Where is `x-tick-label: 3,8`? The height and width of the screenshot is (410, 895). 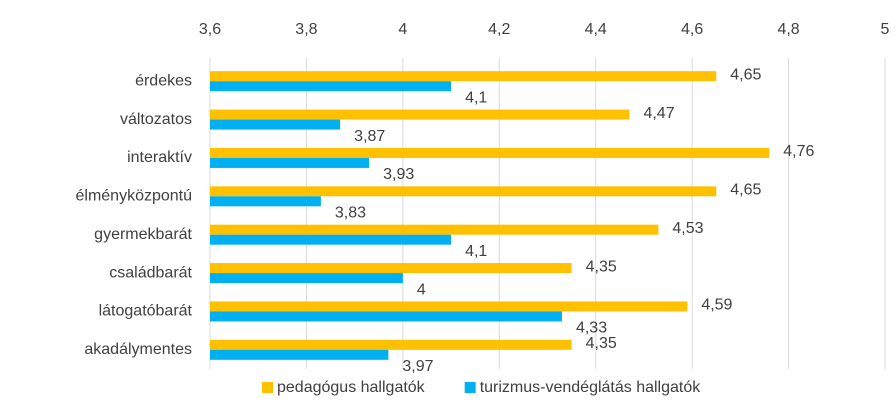 x-tick-label: 3,8 is located at coordinates (306, 29).